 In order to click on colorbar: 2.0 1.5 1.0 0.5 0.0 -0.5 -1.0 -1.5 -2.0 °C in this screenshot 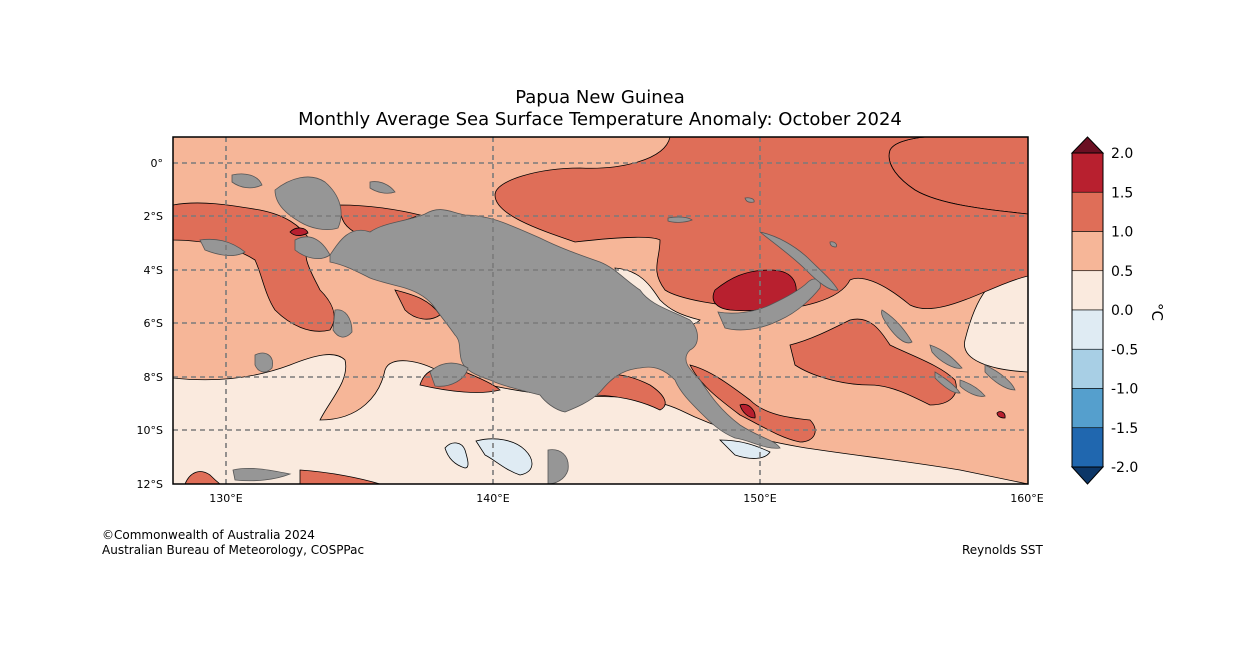, I will do `click(1118, 310)`.